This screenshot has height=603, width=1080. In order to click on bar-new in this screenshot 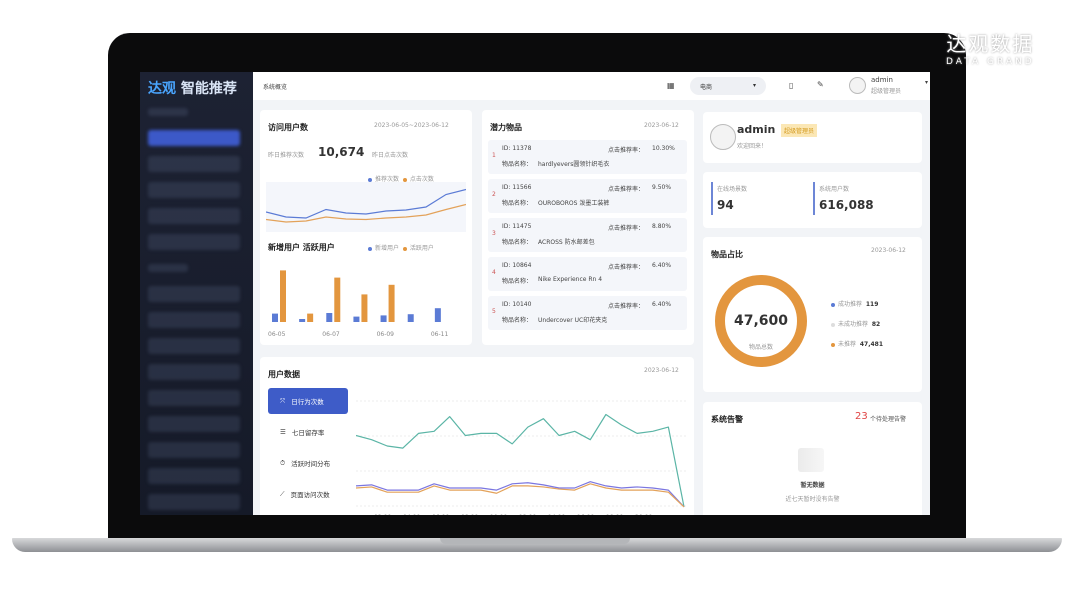, I will do `click(437, 315)`.